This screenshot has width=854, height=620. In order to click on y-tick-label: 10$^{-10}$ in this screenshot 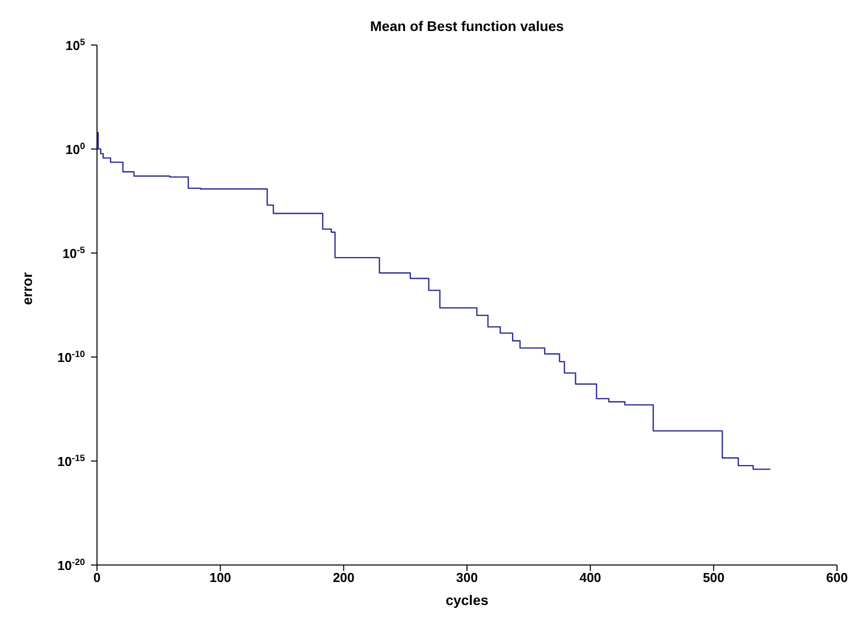, I will do `click(71, 357)`.